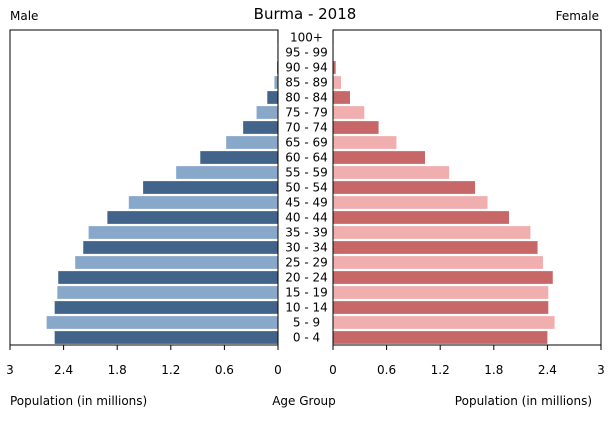  What do you see at coordinates (306, 98) in the screenshot?
I see `age-label-16: 80 - 84` at bounding box center [306, 98].